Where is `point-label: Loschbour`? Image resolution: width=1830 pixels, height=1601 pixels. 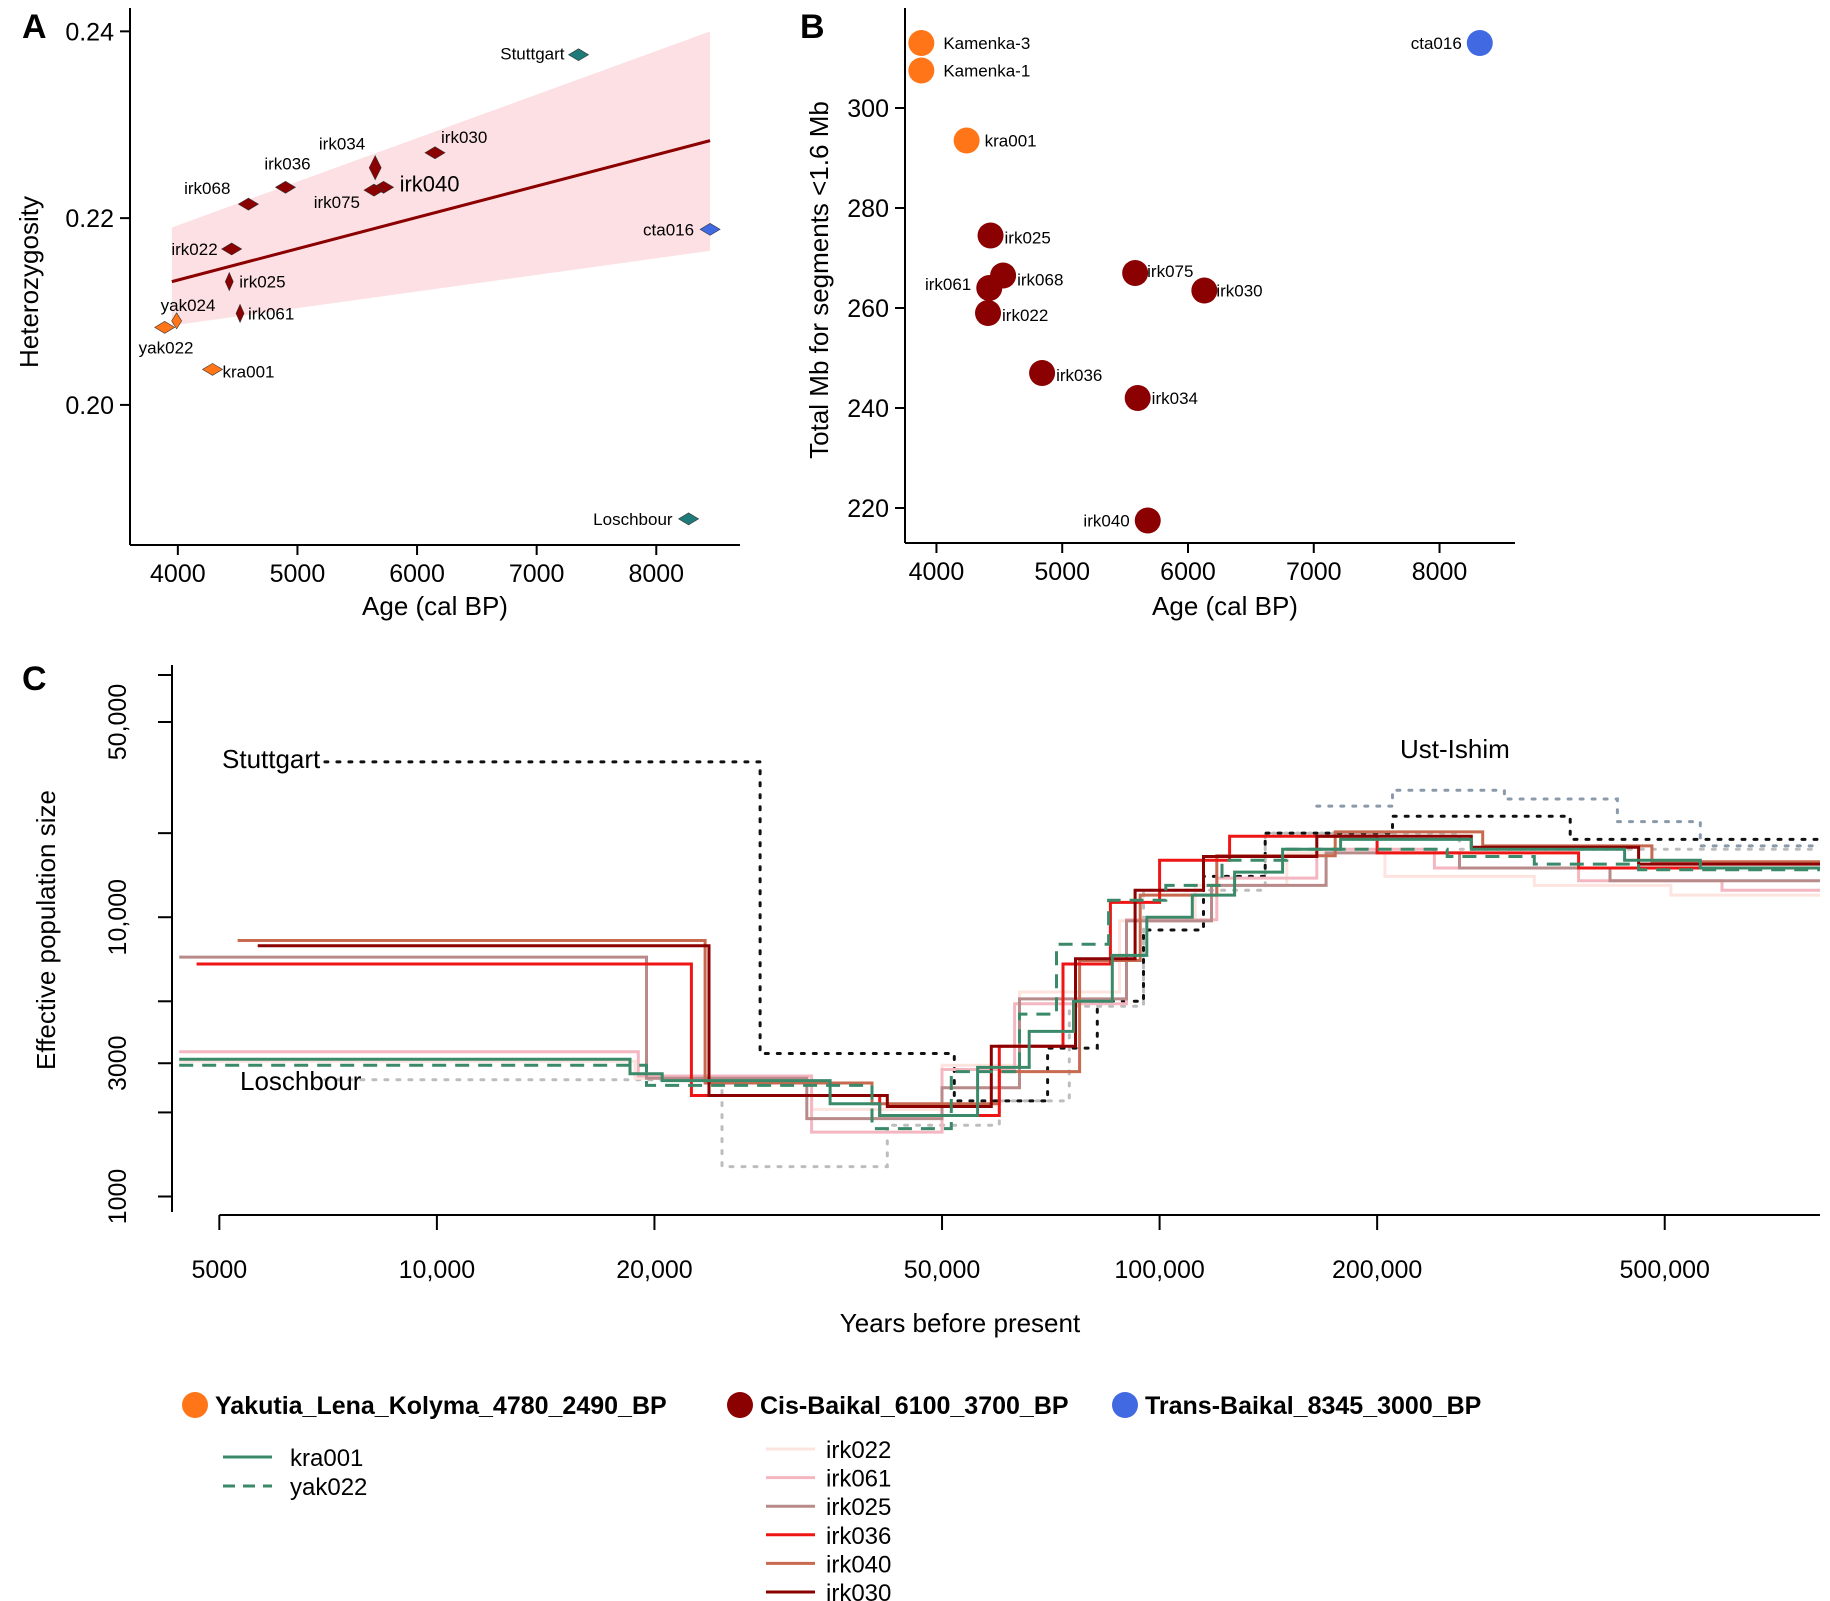 point-label: Loschbour is located at coordinates (633, 519).